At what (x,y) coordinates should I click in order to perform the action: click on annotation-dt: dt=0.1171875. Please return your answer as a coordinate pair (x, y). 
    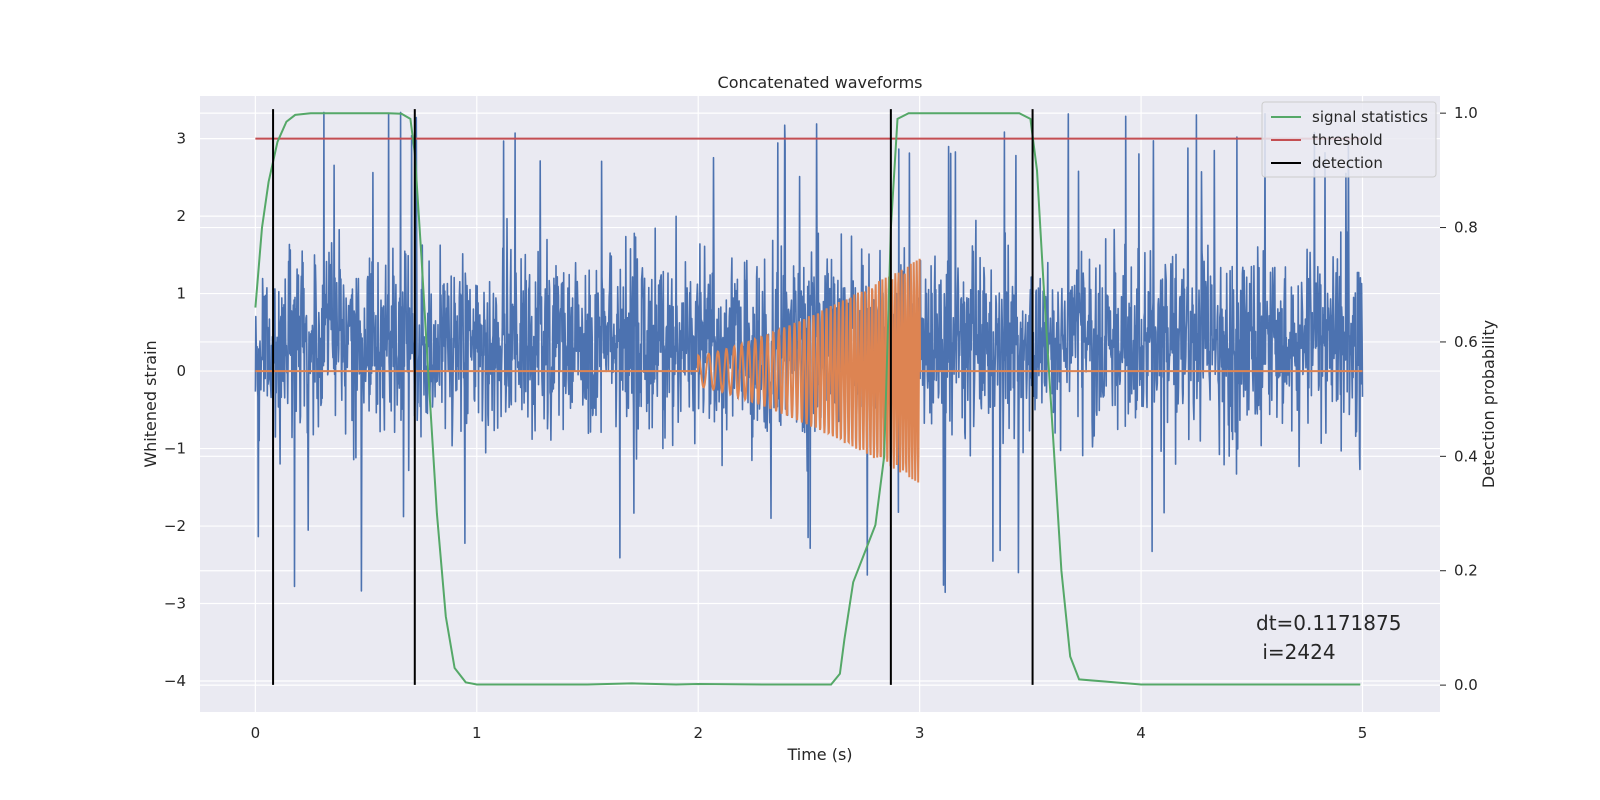
    Looking at the image, I should click on (1328, 623).